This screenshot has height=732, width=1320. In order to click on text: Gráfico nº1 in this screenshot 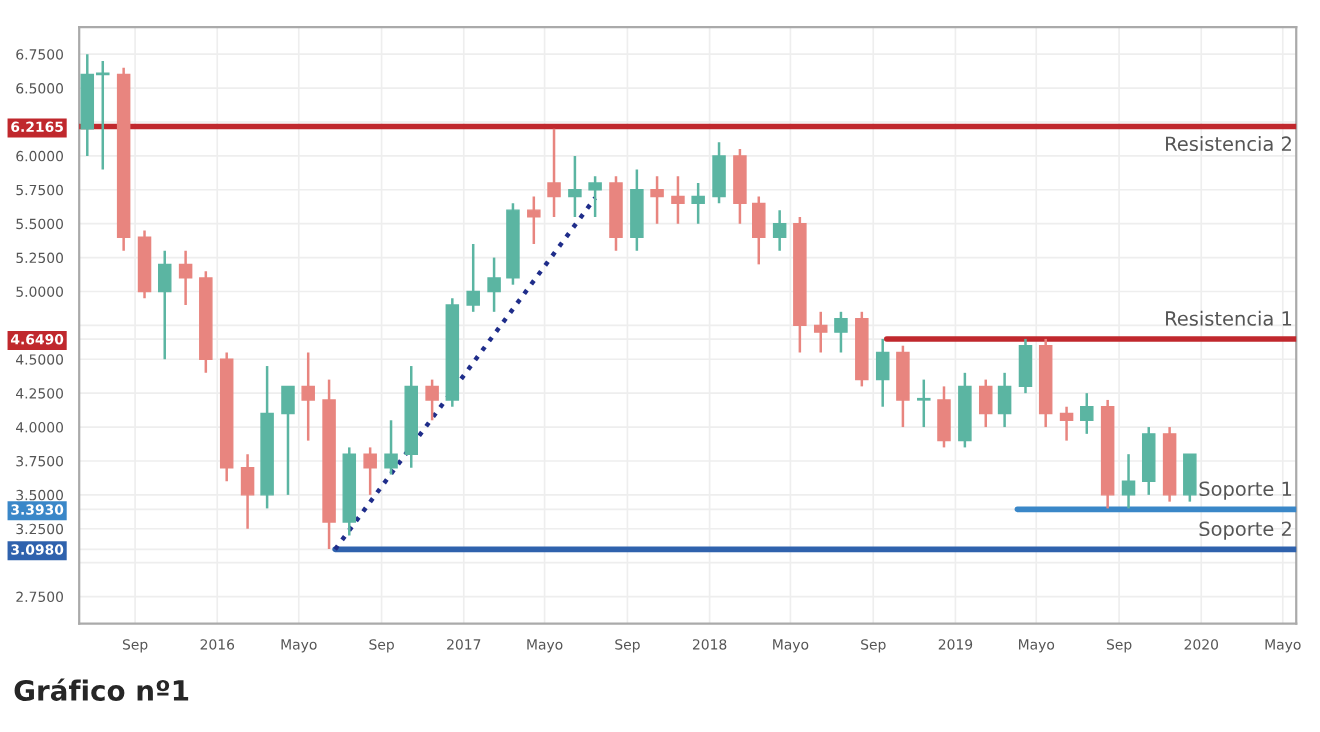, I will do `click(101, 689)`.